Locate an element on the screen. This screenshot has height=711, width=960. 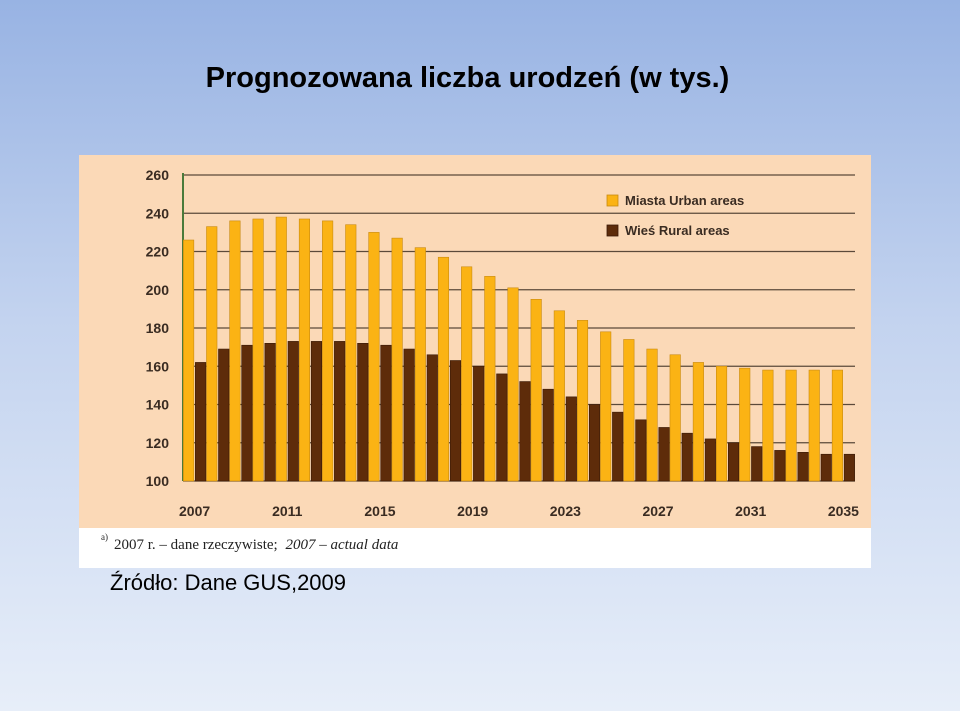
legend-label: Wieś Rural areas is located at coordinates (677, 230).